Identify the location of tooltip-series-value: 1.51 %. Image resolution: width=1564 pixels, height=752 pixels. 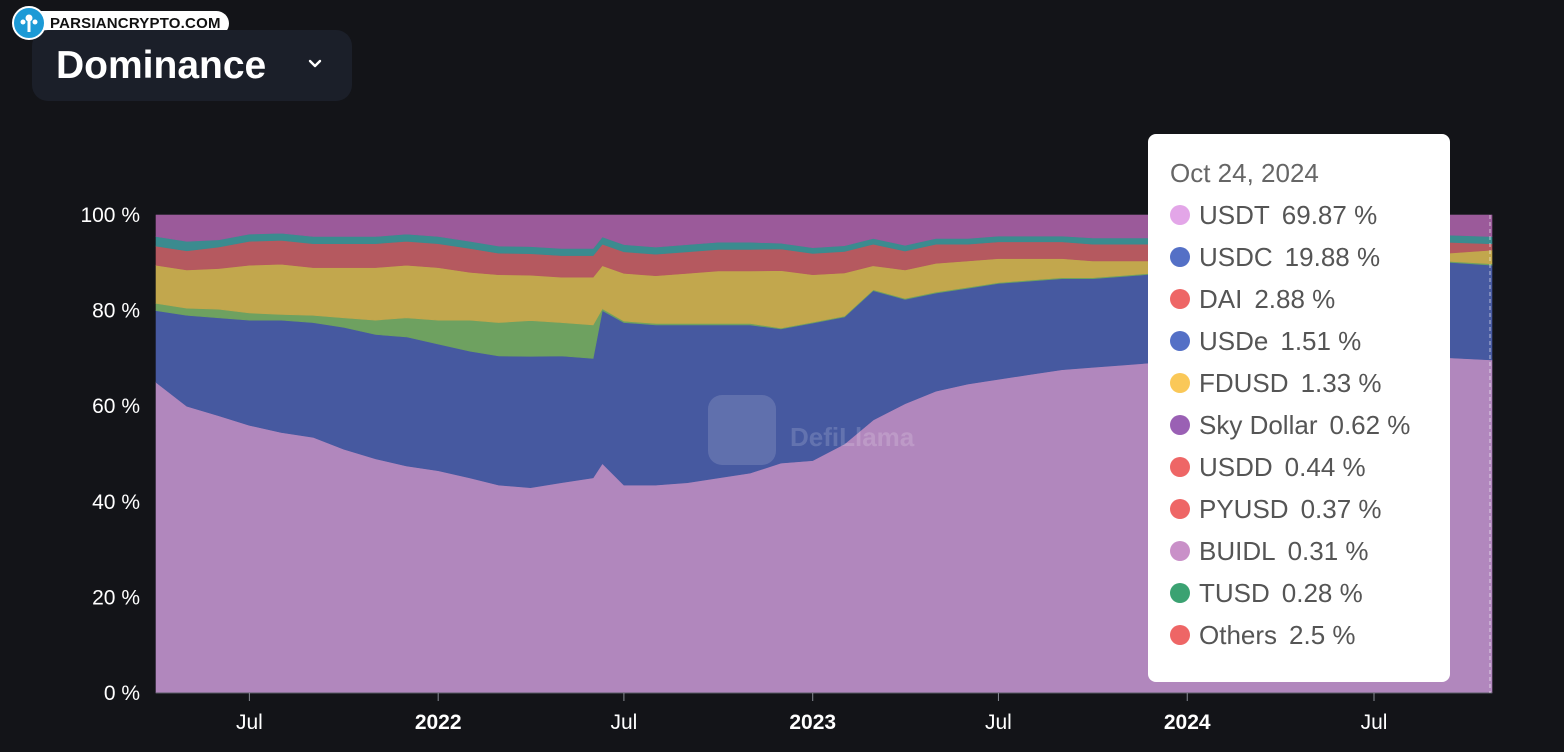
(1321, 340).